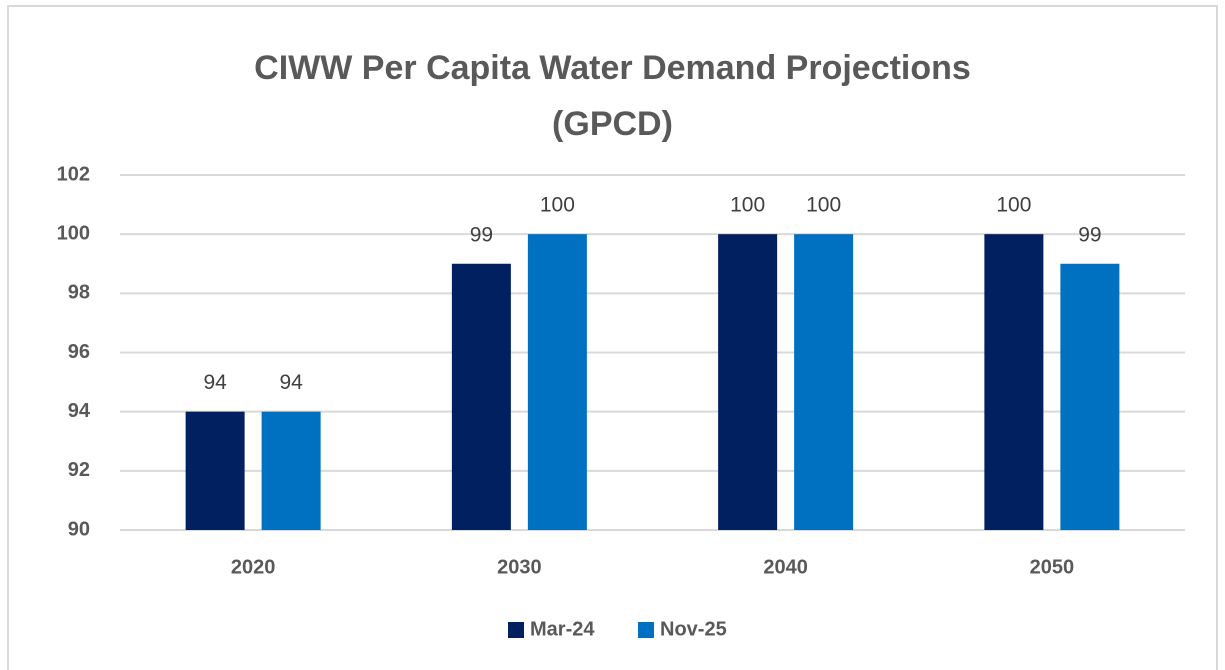 This screenshot has width=1225, height=670. I want to click on x-tick-label: 2040, so click(785, 567).